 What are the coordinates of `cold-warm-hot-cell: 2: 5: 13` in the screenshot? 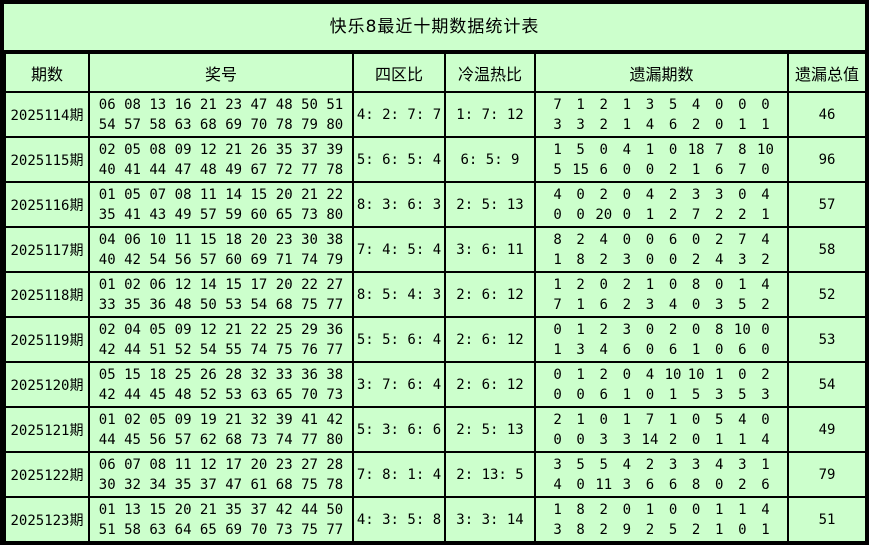 It's located at (490, 204).